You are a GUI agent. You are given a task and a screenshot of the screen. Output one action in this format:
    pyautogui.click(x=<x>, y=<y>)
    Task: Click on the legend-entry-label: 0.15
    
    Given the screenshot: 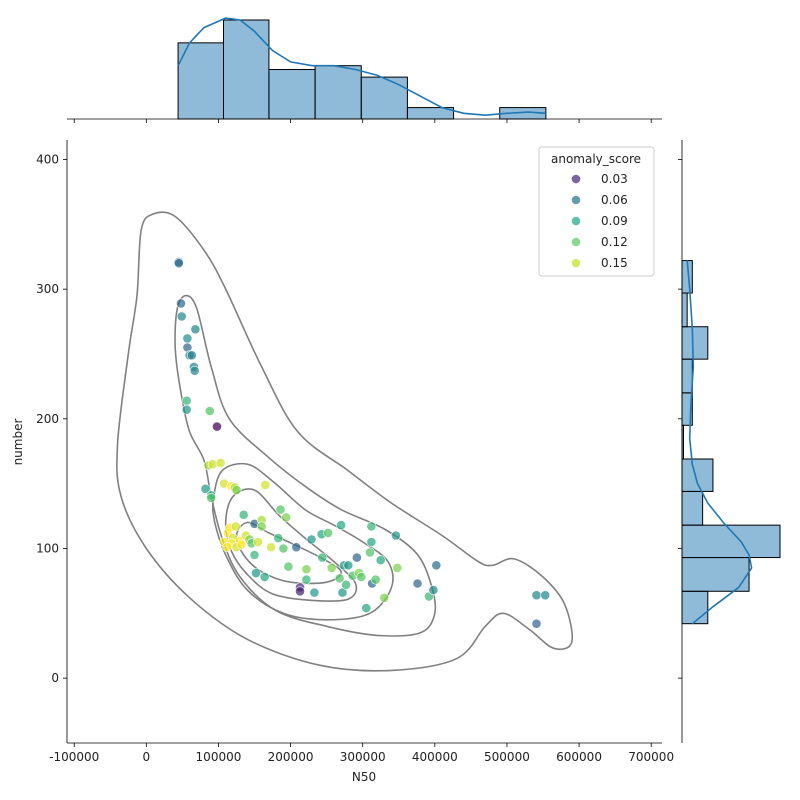 What is the action you would take?
    pyautogui.click(x=614, y=263)
    